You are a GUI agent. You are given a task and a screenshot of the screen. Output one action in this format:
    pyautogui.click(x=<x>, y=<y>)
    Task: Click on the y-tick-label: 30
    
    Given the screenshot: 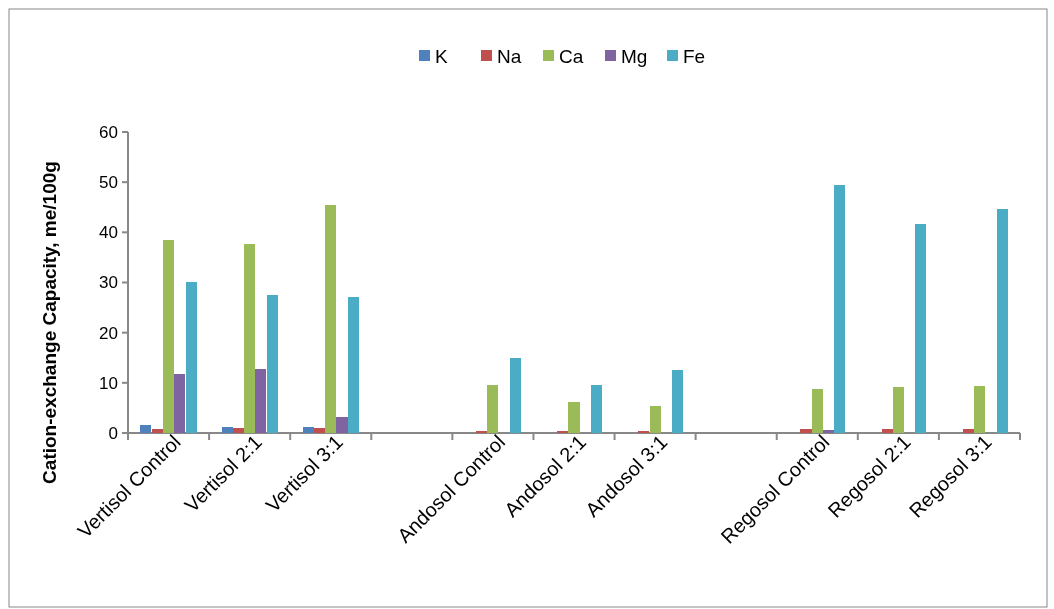 What is the action you would take?
    pyautogui.click(x=108, y=283)
    